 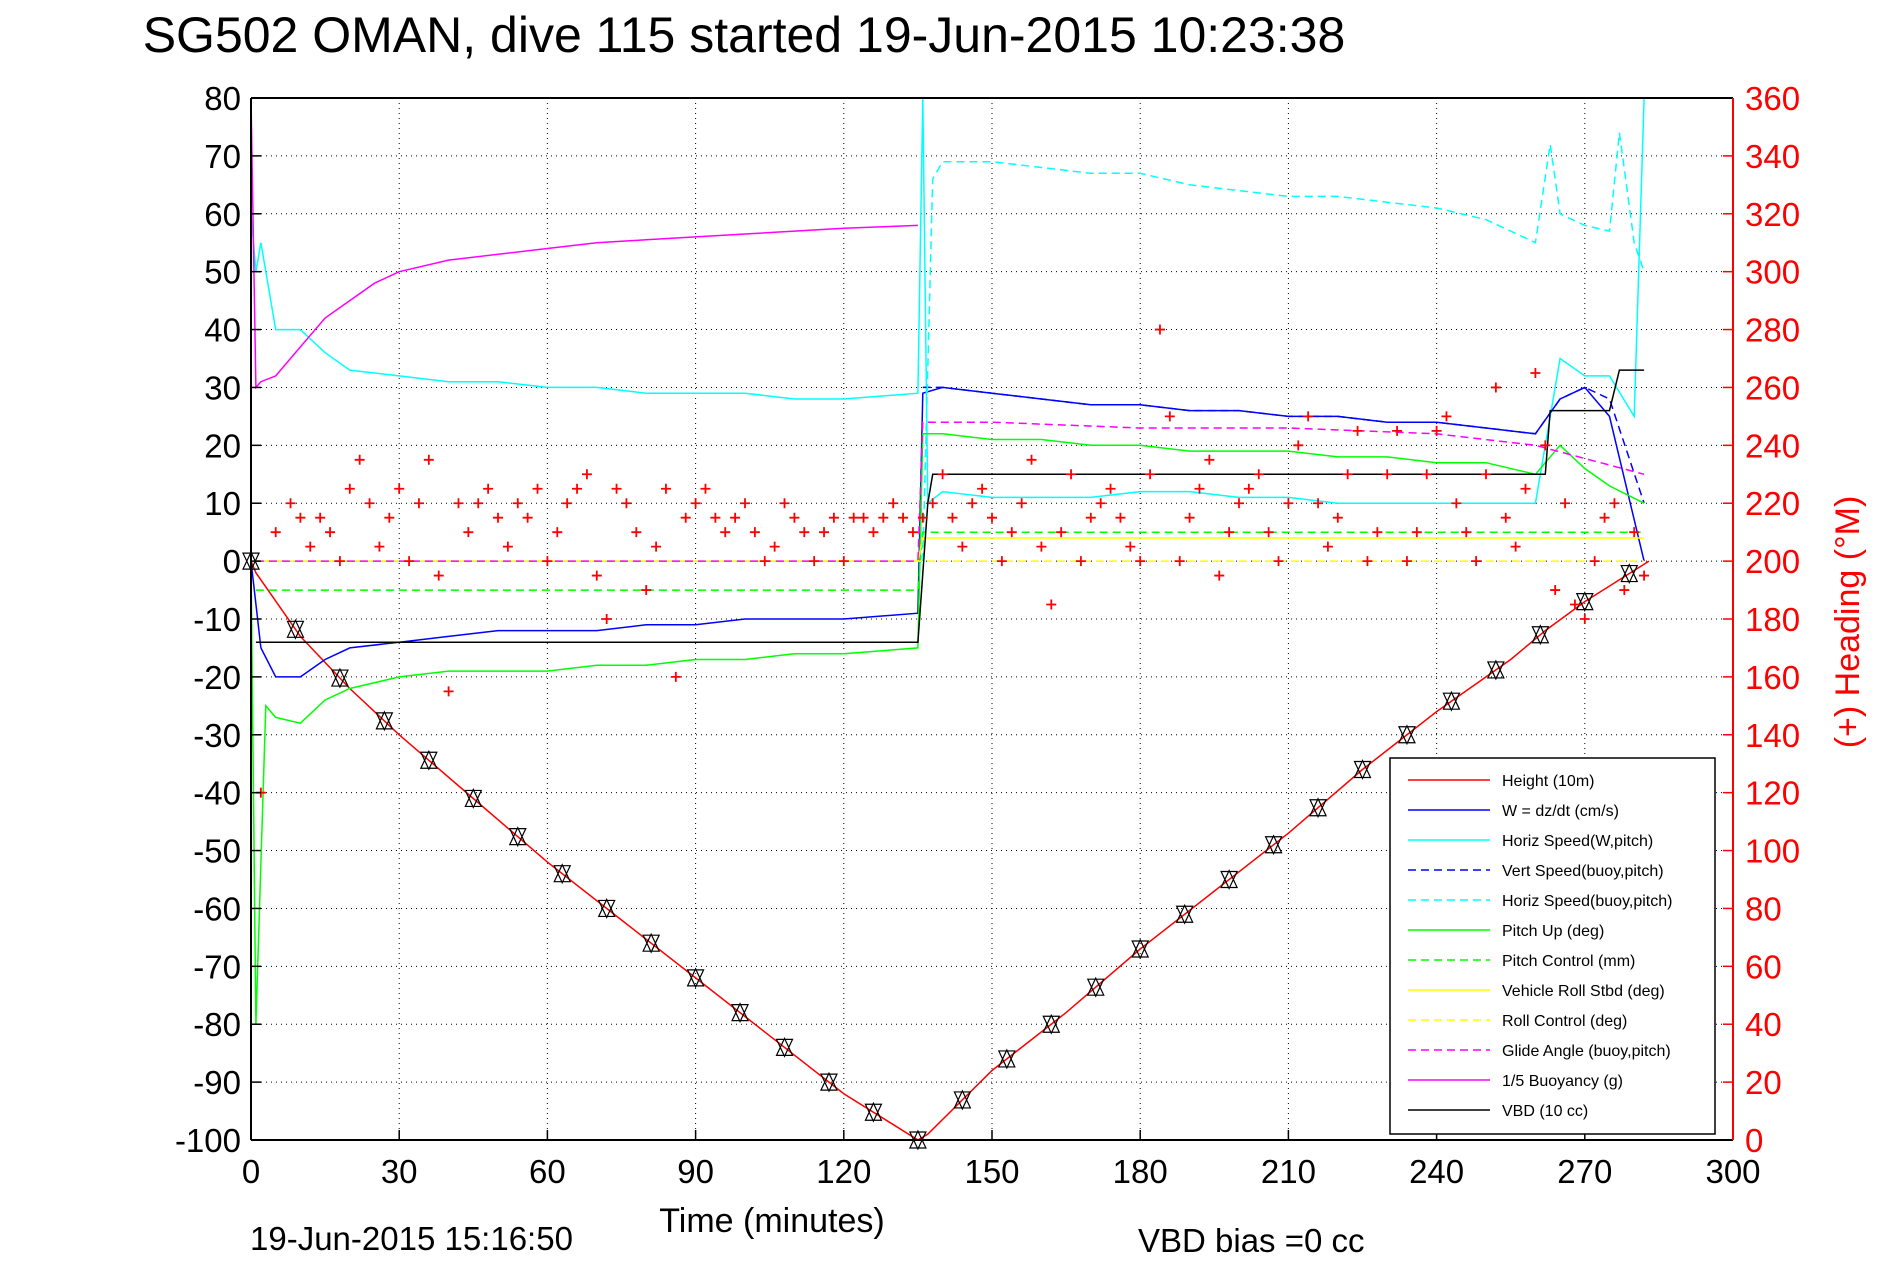 I want to click on y-tick-label: 80, so click(x=222, y=98).